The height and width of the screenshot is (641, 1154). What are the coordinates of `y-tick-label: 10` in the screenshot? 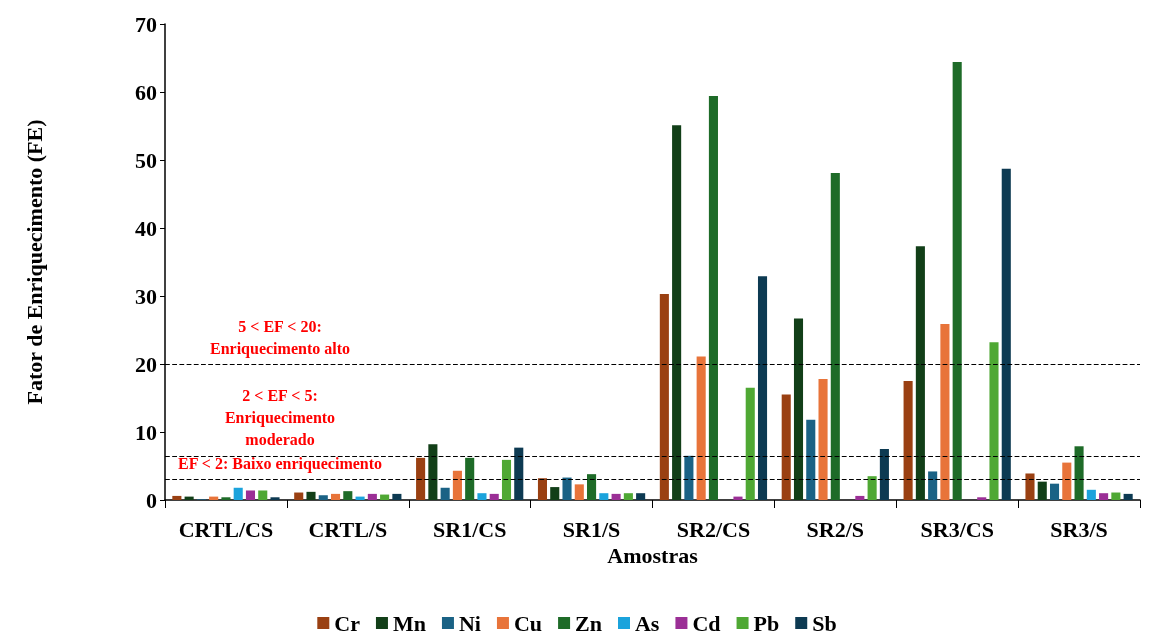 It's located at (146, 432).